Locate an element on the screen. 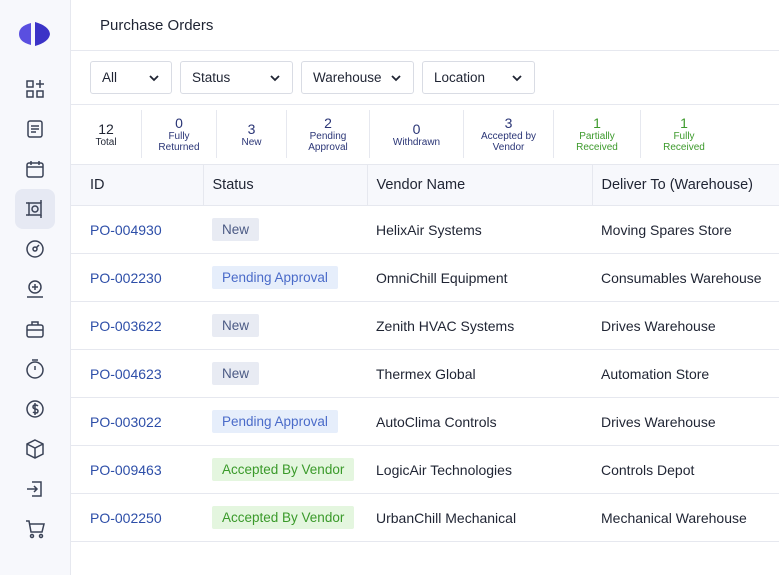 This screenshot has width=779, height=575. page-title: Purchase Orders is located at coordinates (157, 25).